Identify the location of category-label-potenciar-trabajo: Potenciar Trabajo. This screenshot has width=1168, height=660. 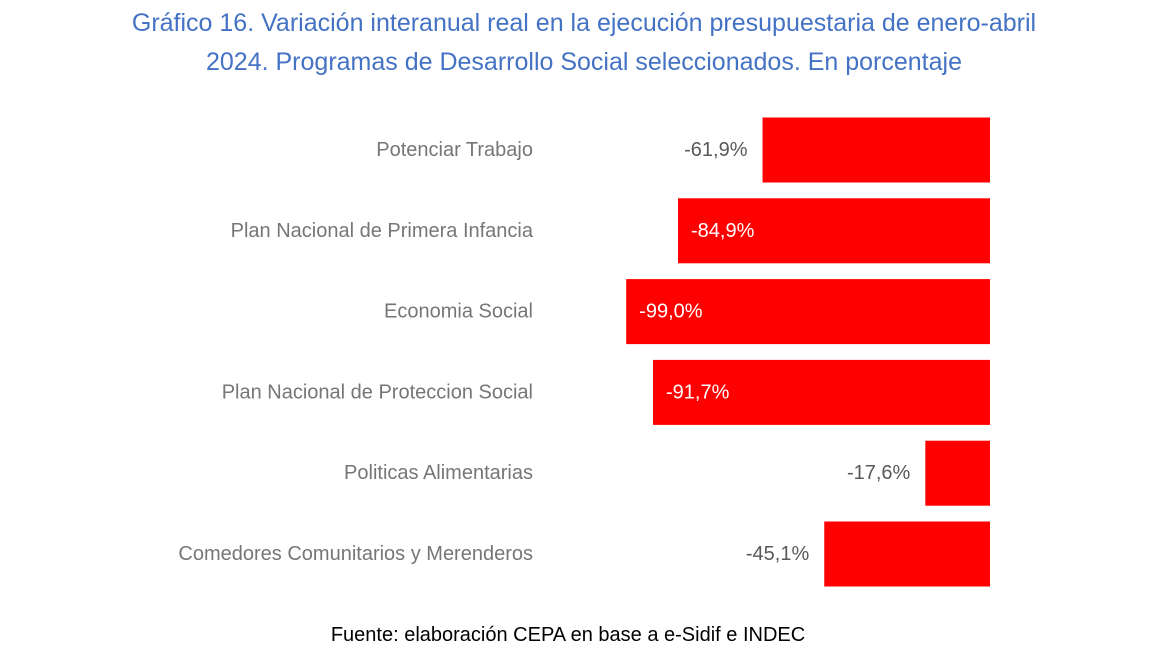
(454, 150).